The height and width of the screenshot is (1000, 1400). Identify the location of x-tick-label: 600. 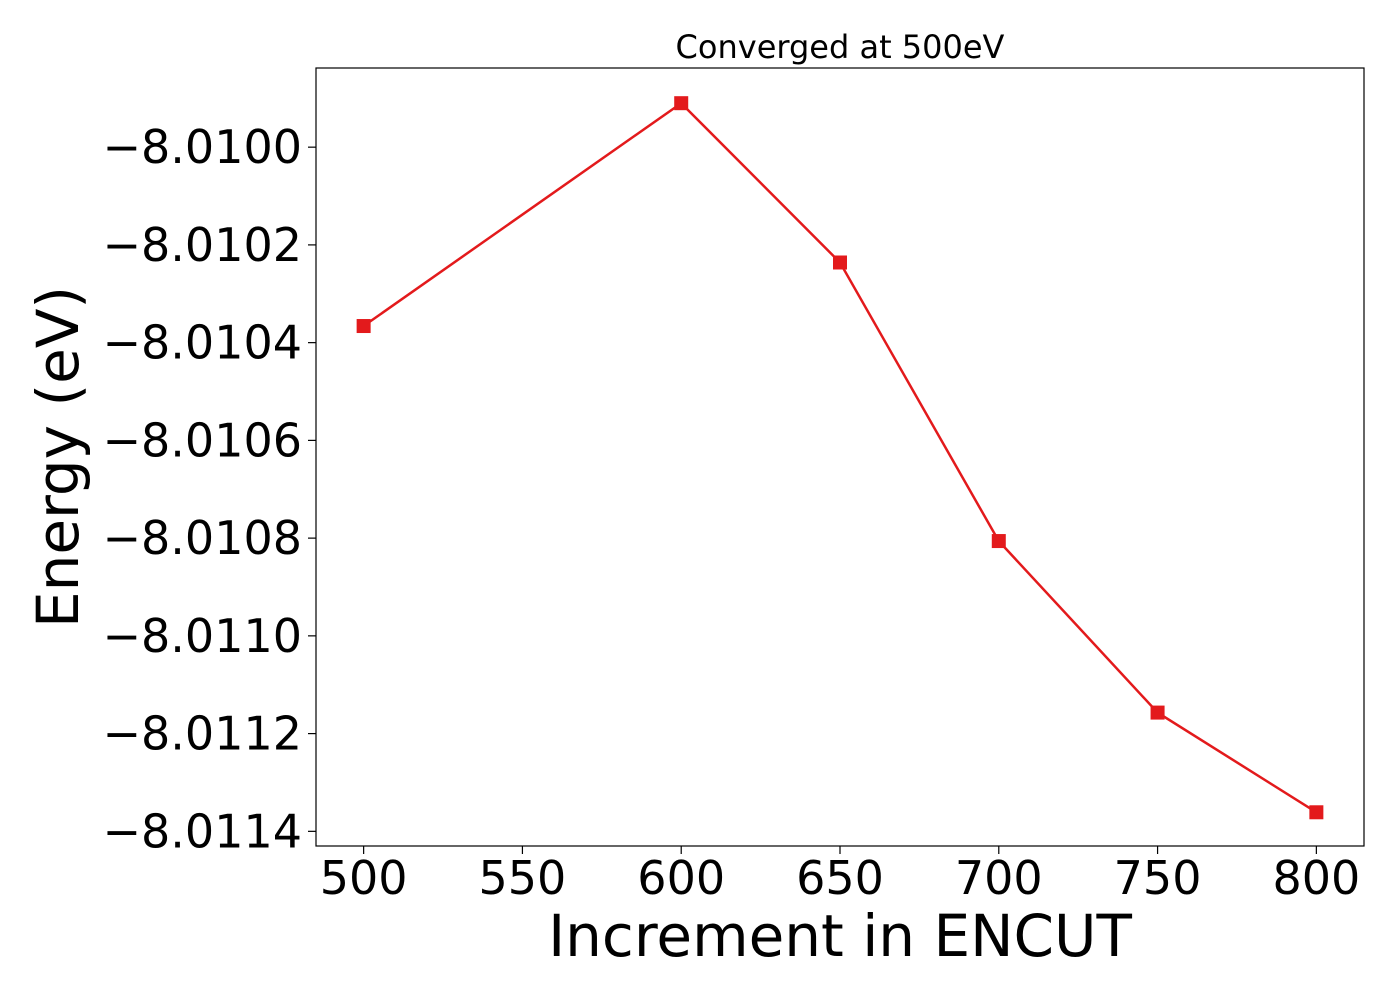
(681, 878).